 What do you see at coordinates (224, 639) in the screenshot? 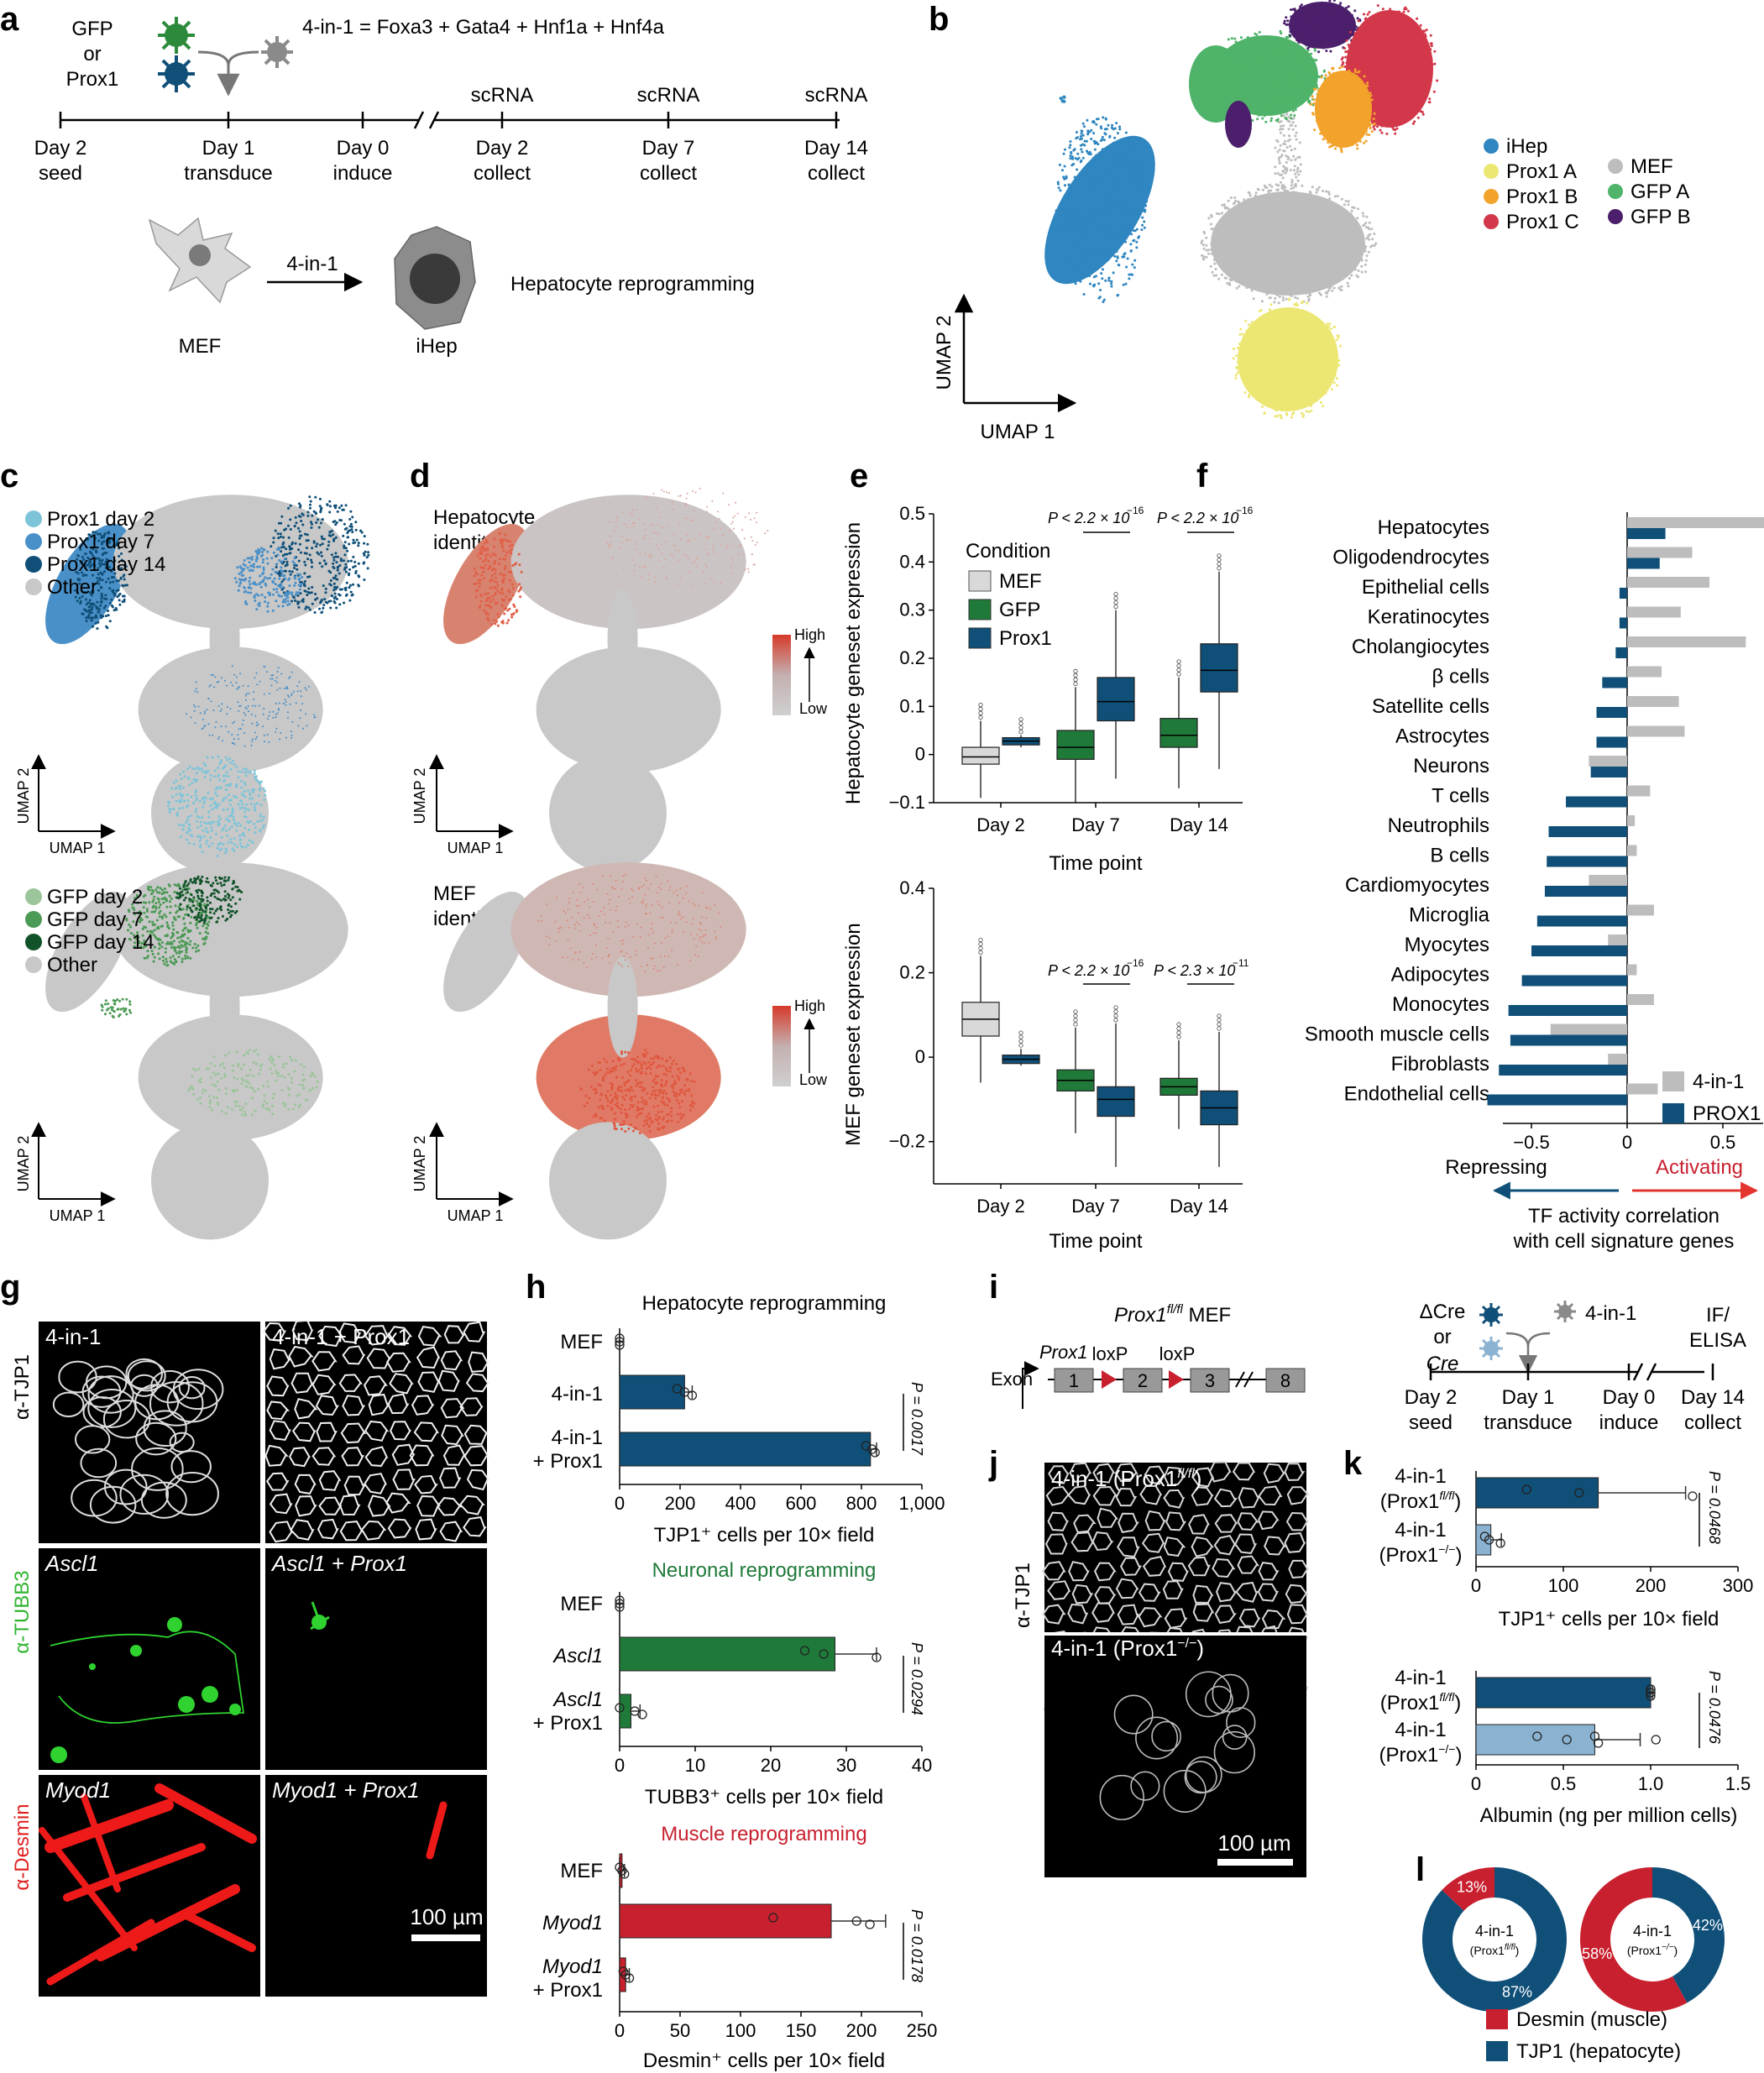
I see `cluster-stem` at bounding box center [224, 639].